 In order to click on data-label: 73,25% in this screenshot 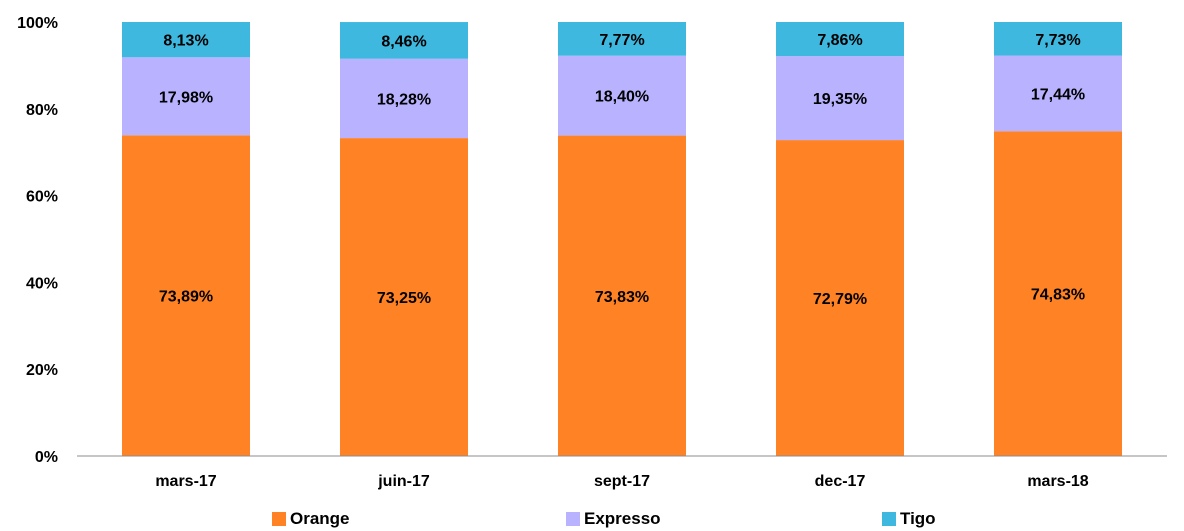, I will do `click(404, 298)`.